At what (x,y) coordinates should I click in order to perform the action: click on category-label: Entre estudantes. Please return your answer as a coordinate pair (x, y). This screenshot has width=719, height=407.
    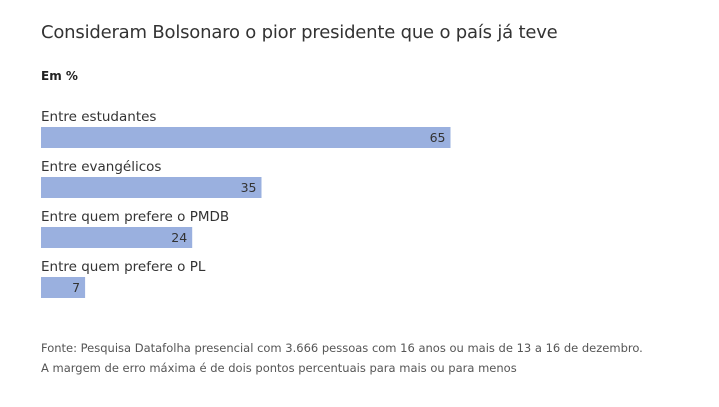
    Looking at the image, I should click on (98, 117).